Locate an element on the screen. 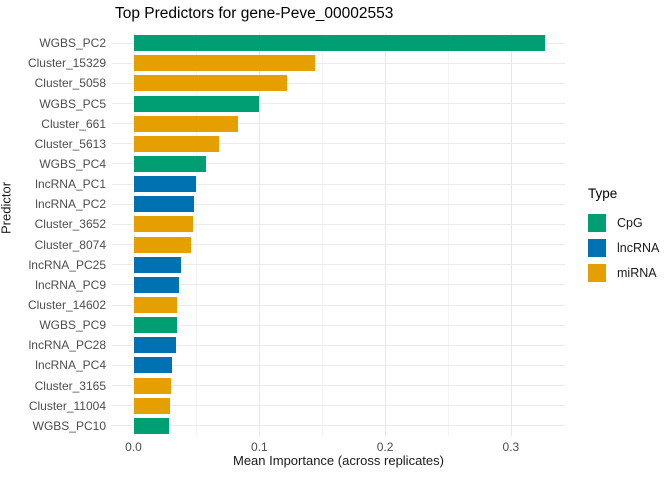 The height and width of the screenshot is (480, 672). y-tick-label: lncRNA_PC4 is located at coordinates (70, 365).